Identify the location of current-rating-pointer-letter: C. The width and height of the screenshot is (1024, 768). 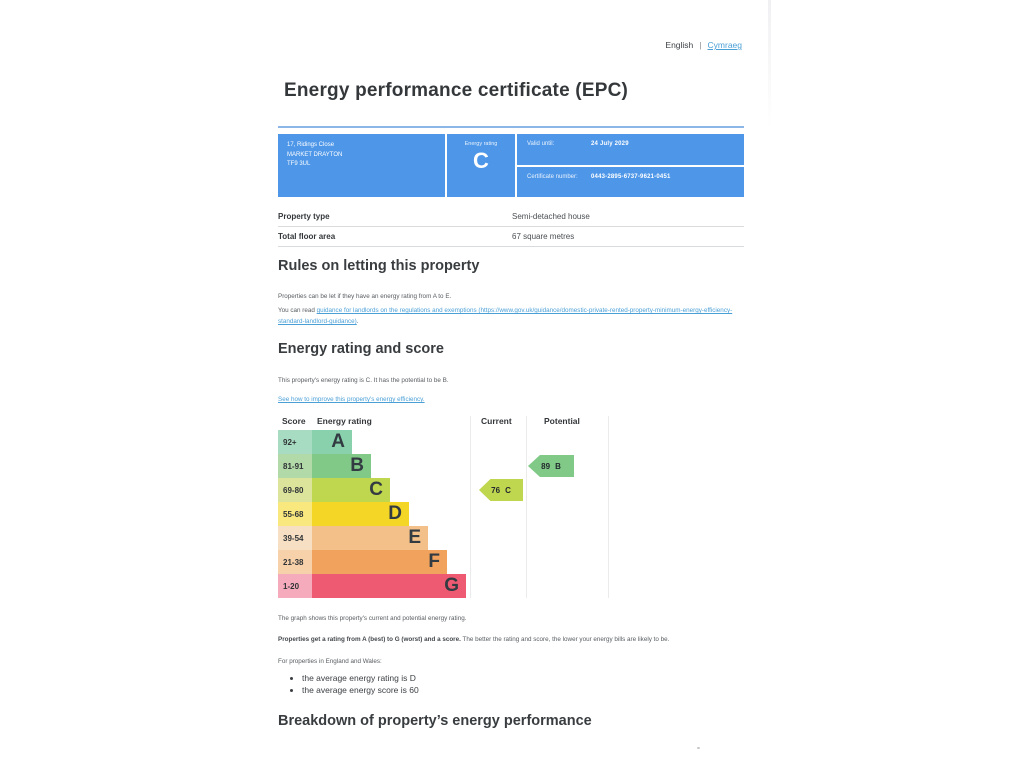
(508, 490).